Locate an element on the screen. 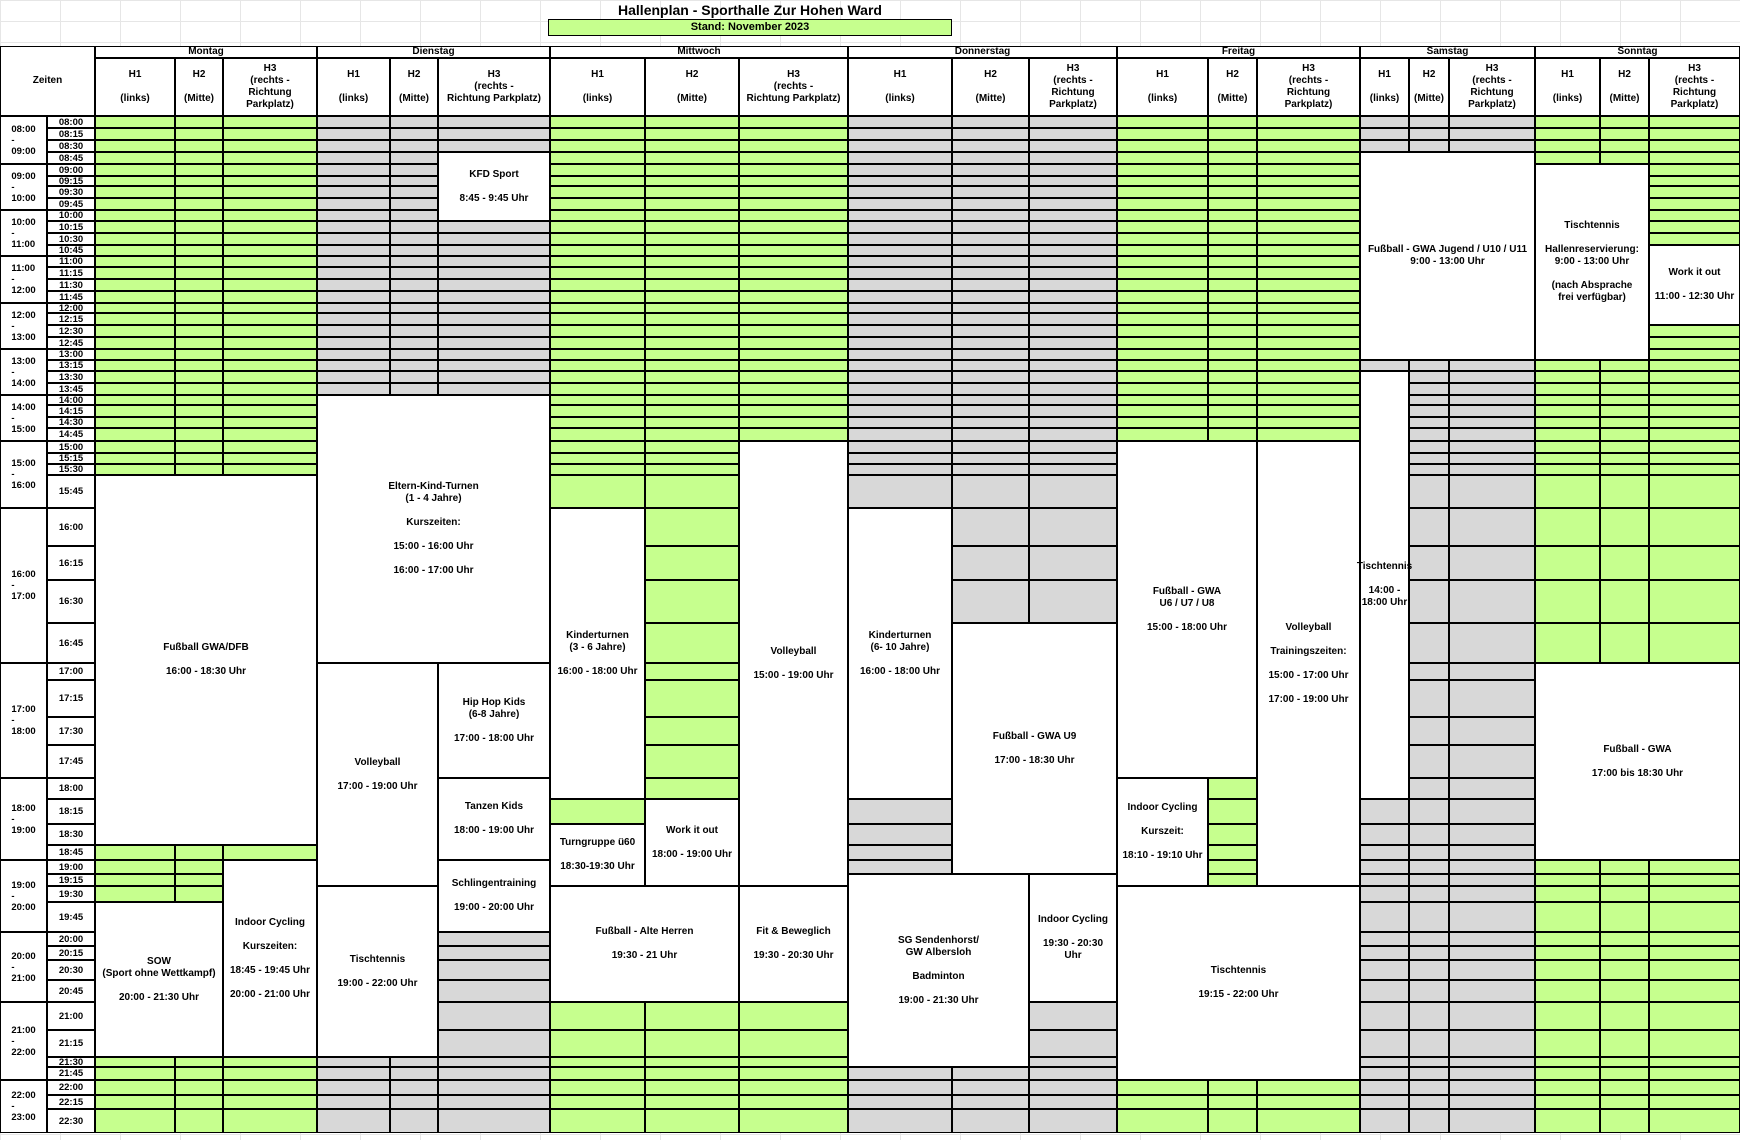  time-slot-label: 15:15 is located at coordinates (71, 458).